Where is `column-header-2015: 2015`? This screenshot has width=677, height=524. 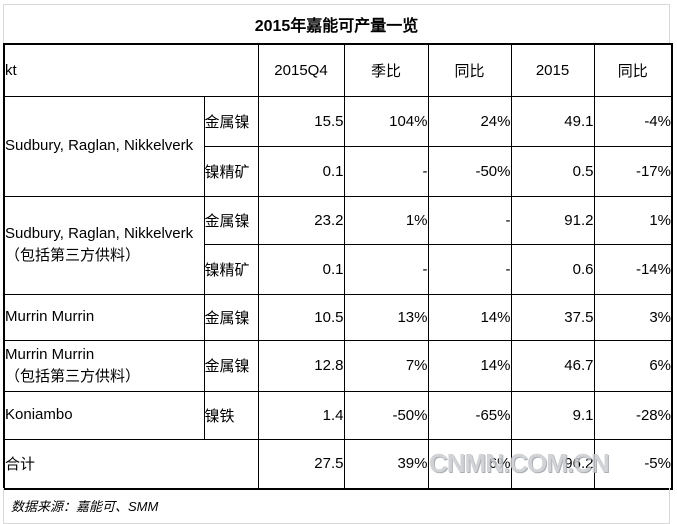
column-header-2015: 2015 is located at coordinates (552, 70).